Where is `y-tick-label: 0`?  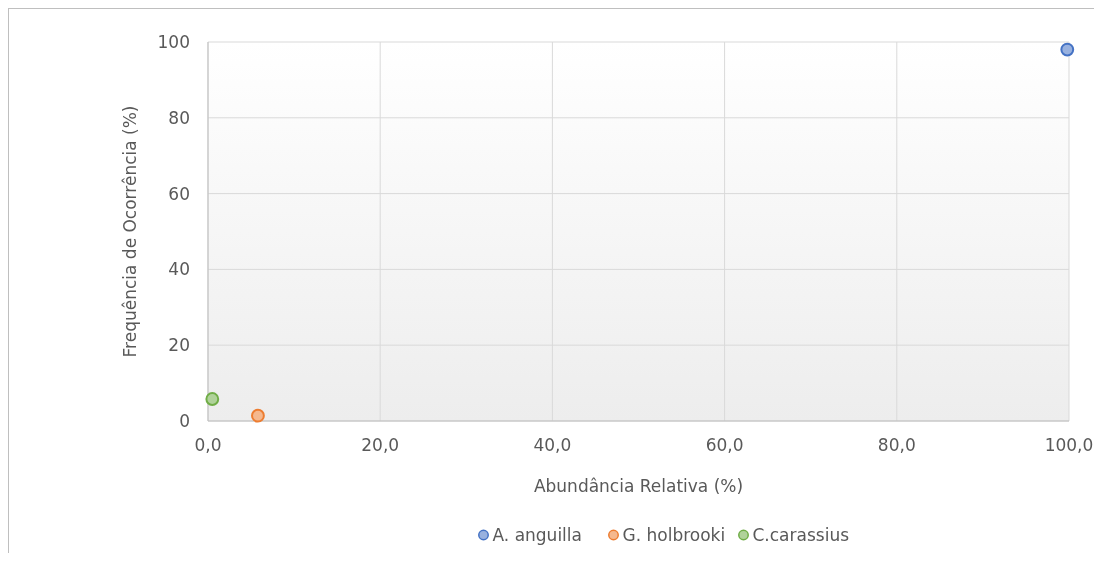
y-tick-label: 0 is located at coordinates (184, 421).